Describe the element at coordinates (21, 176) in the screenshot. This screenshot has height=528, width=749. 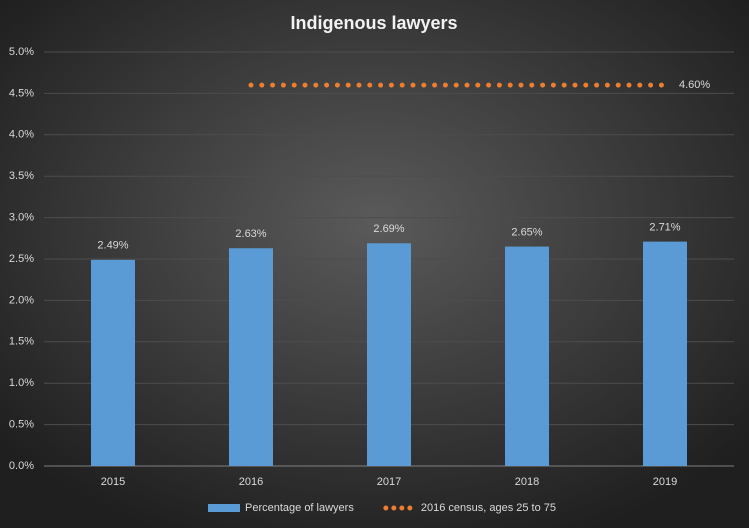
I see `y-tick-label: 3.5%` at that location.